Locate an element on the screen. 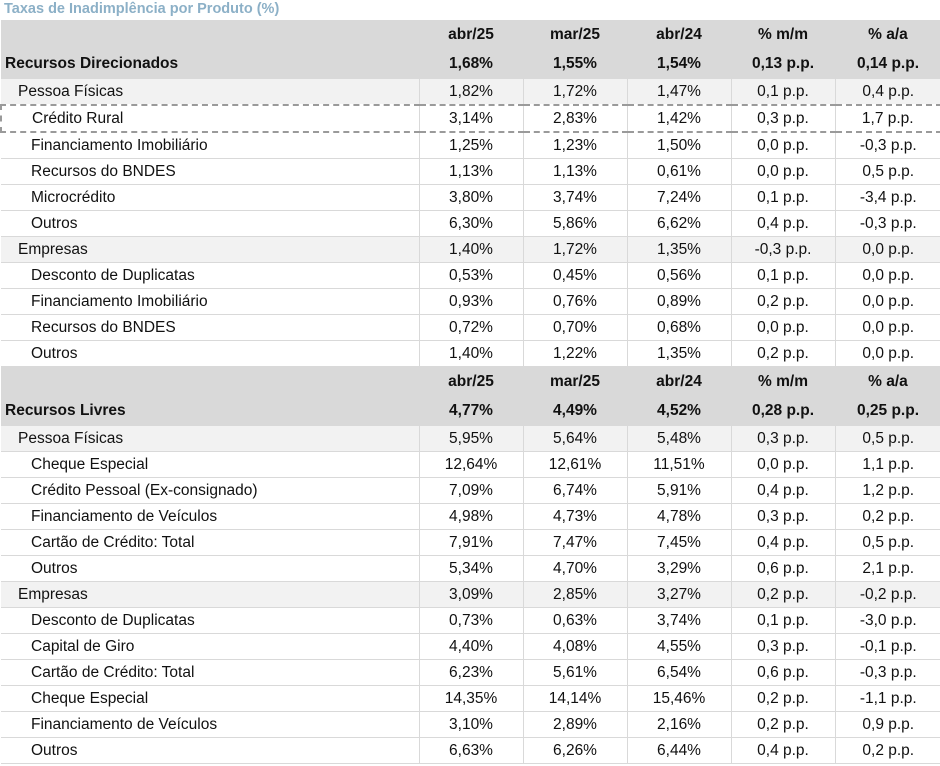  table-row-value-2: 4,55% is located at coordinates (678, 646).